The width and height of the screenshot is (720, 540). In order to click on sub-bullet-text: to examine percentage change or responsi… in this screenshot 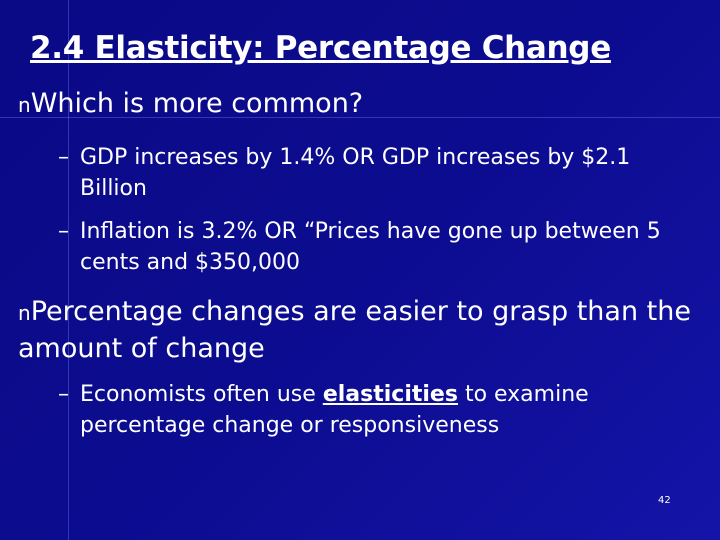, I will do `click(334, 410)`.